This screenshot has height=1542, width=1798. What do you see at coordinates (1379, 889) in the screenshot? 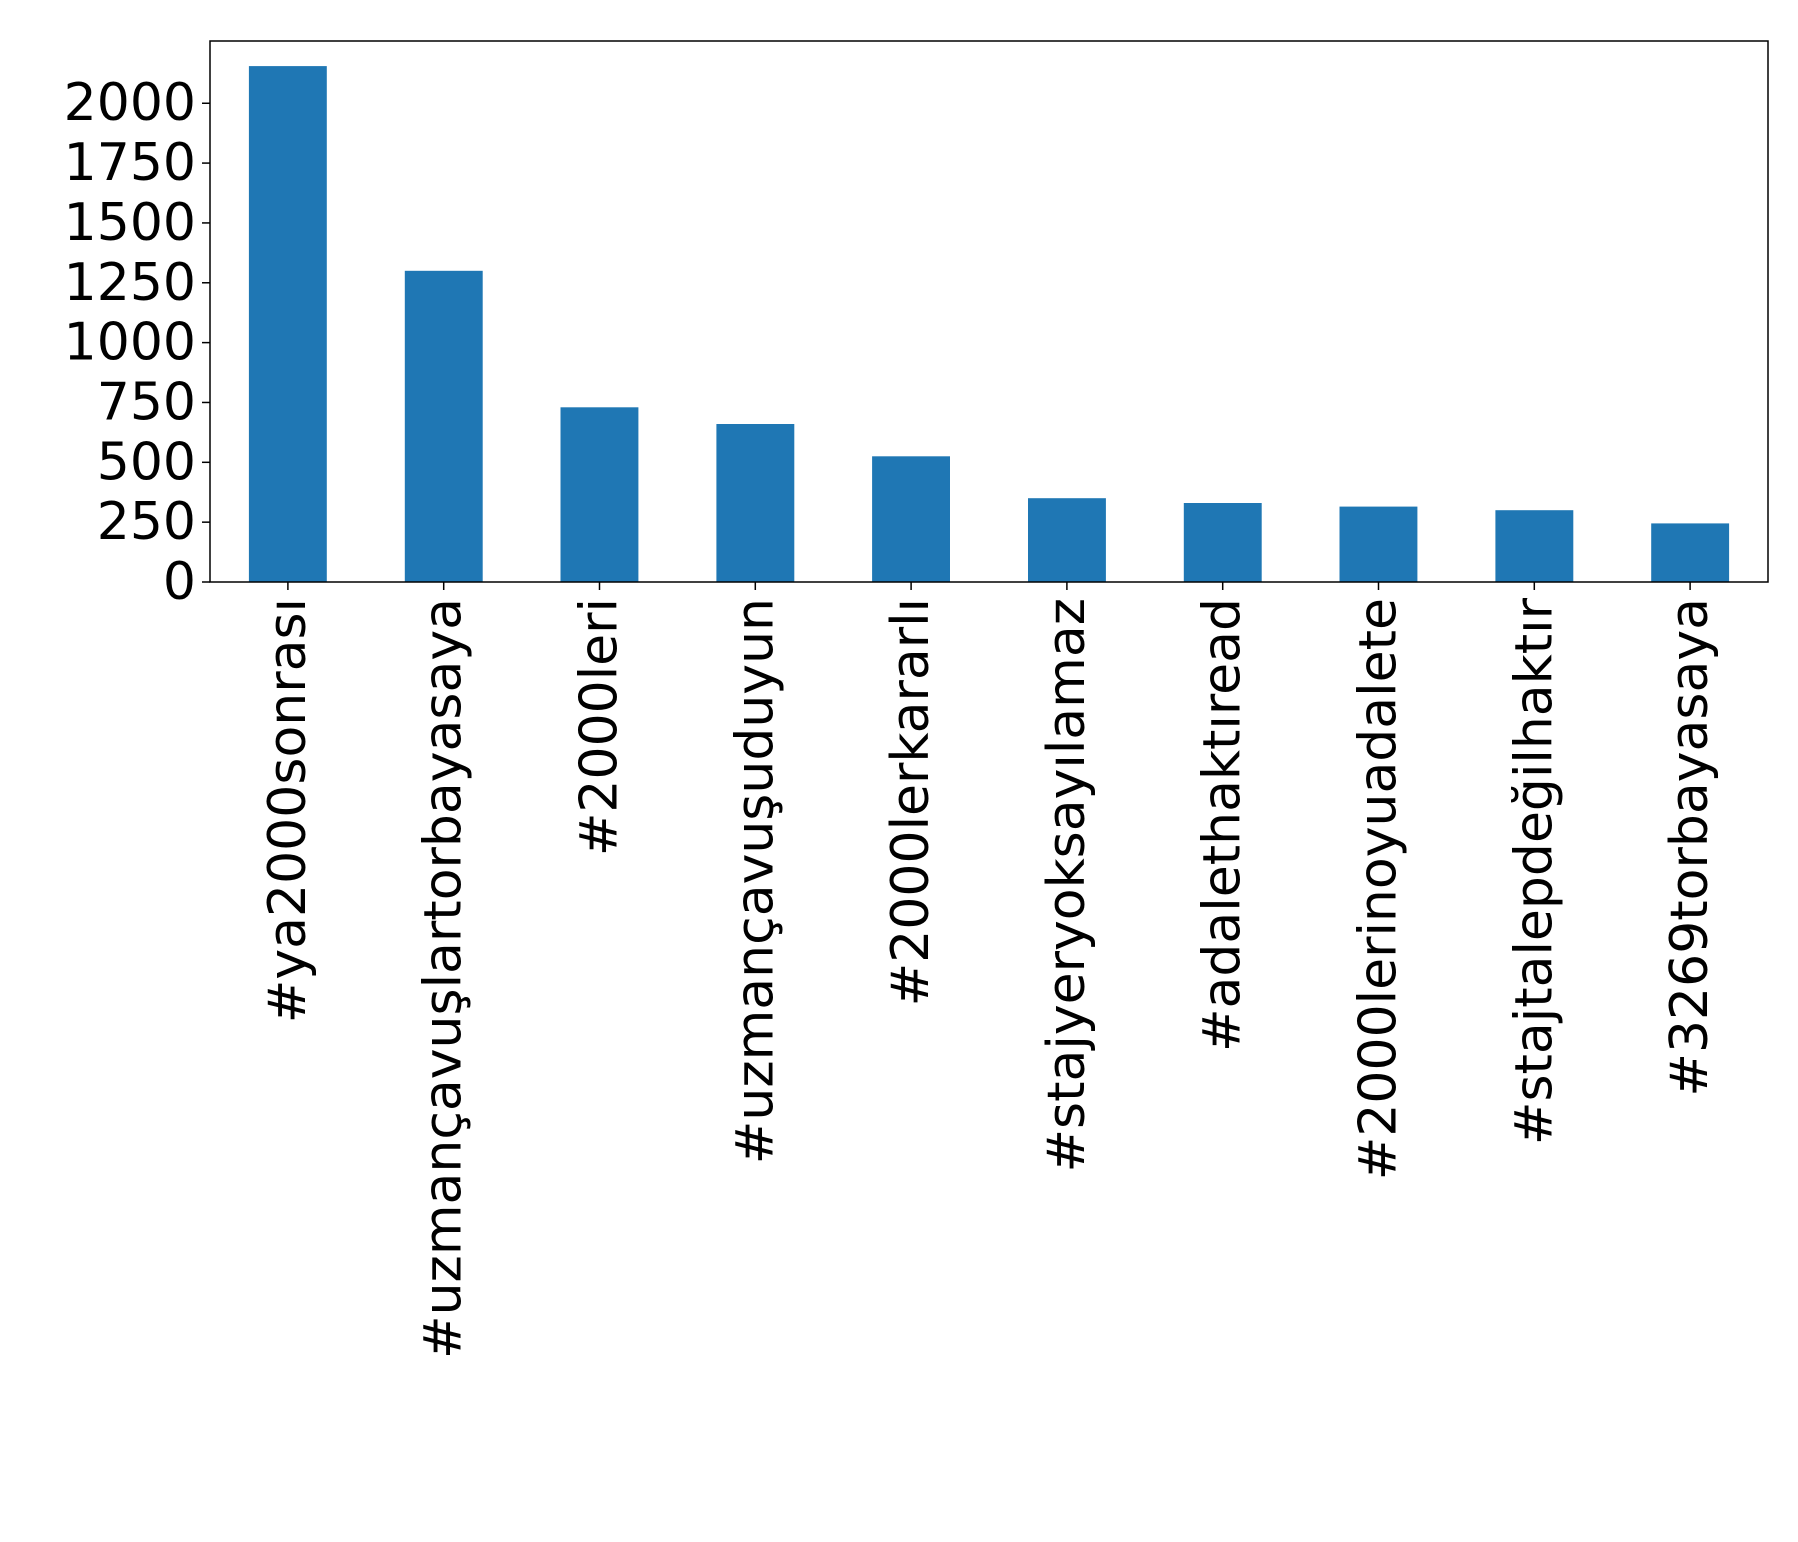
I see `x-tick-label: #2000lerinoyuadalete` at bounding box center [1379, 889].